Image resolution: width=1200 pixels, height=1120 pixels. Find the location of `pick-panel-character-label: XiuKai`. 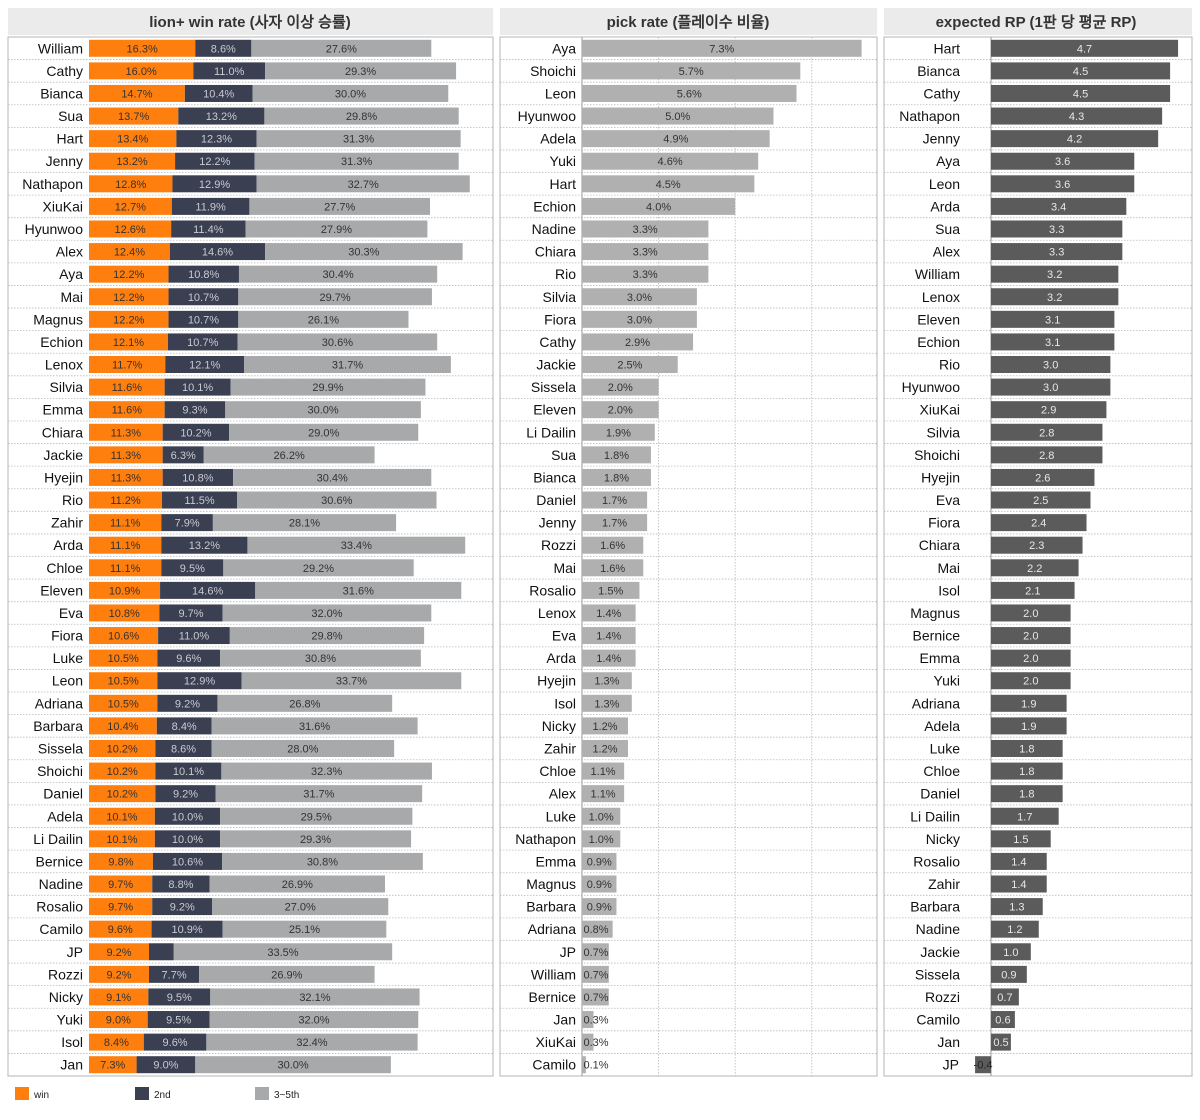

pick-panel-character-label: XiuKai is located at coordinates (556, 1042).